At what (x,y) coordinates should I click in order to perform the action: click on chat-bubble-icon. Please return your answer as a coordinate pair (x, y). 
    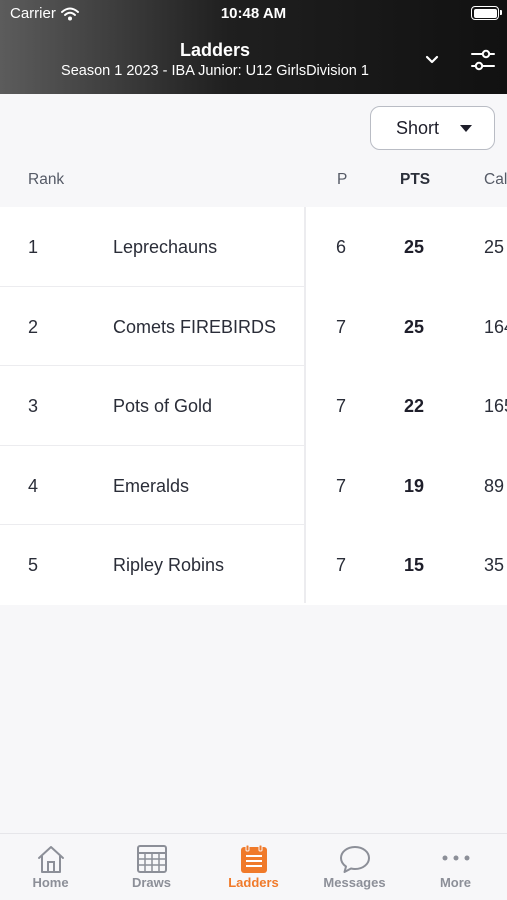
    Looking at the image, I should click on (355, 859).